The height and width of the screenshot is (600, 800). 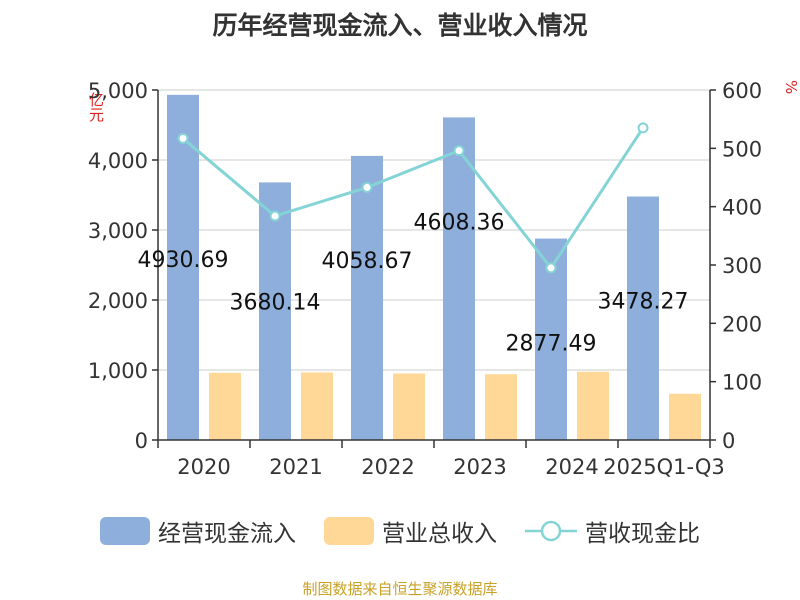 What do you see at coordinates (742, 324) in the screenshot?
I see `y-right-tick-label: 200` at bounding box center [742, 324].